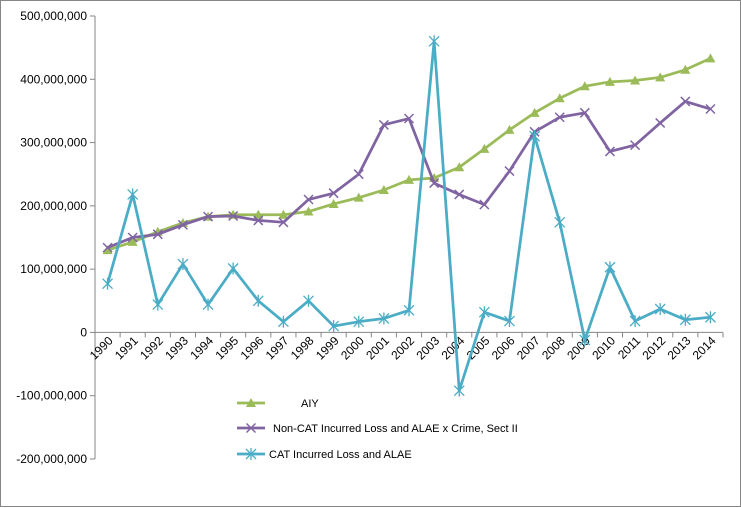  What do you see at coordinates (478, 347) in the screenshot?
I see `x-tick-label: 2005` at bounding box center [478, 347].